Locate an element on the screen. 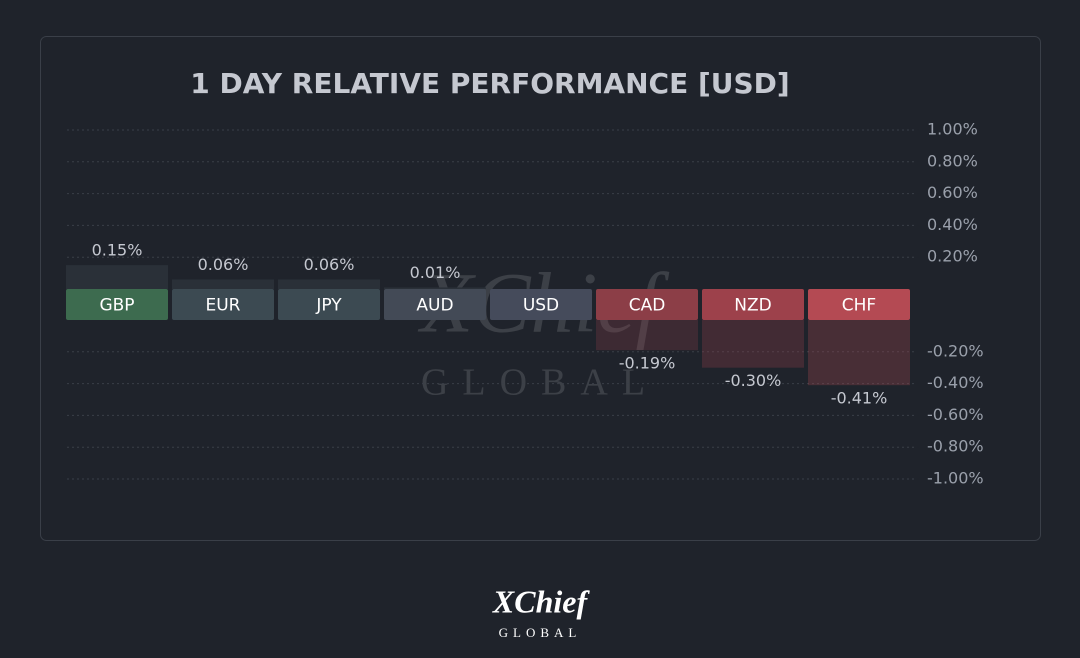 This screenshot has height=658, width=1080. chart-title: 1 DAY RELATIVE PERFORMANCE [USD] is located at coordinates (489, 83).